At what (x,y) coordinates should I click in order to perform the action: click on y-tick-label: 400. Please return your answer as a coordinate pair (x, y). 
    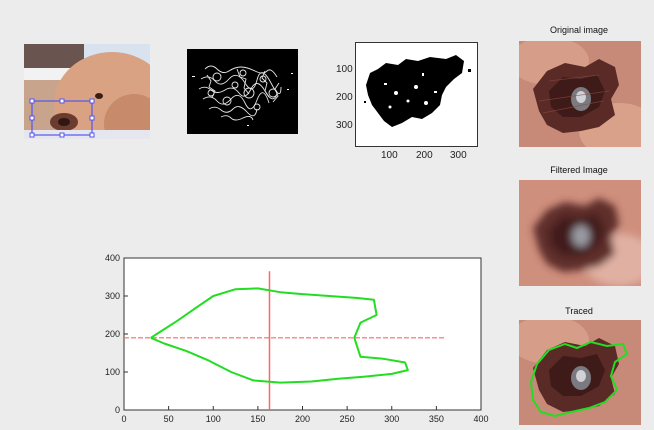
    Looking at the image, I should click on (112, 258).